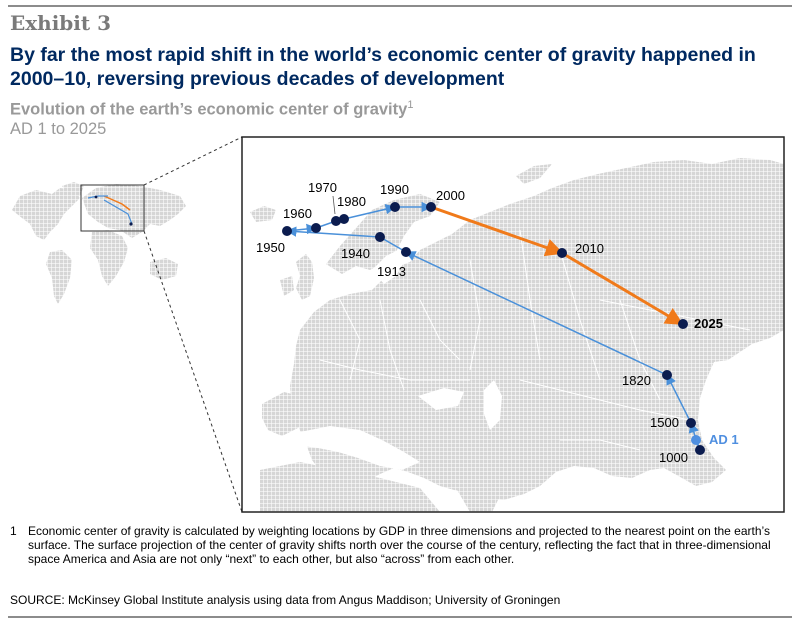 This screenshot has width=800, height=628. I want to click on point-1950, so click(287, 231).